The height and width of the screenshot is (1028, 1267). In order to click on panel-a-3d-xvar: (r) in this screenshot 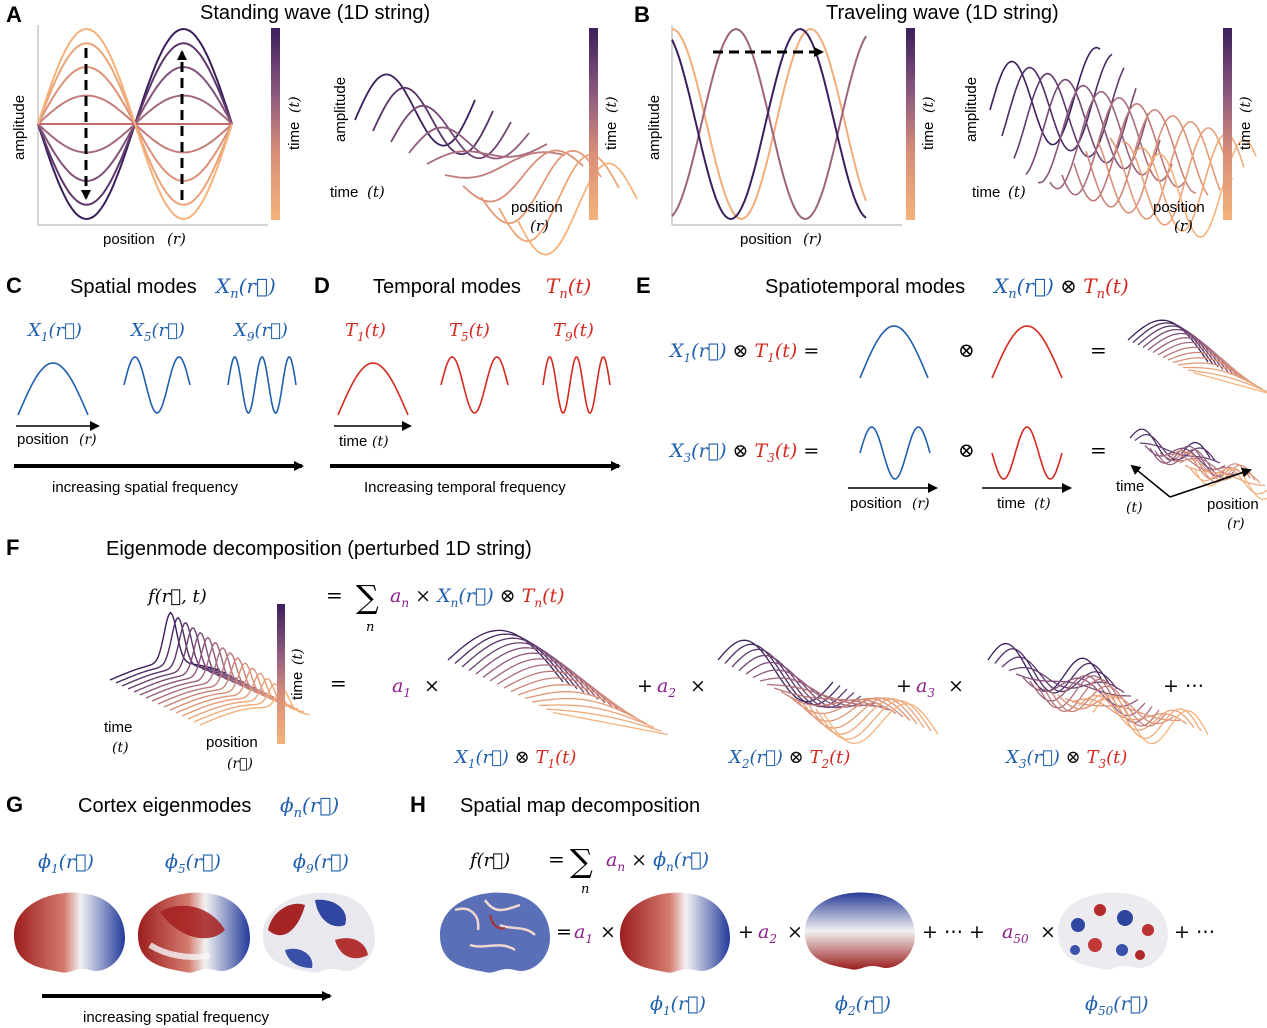, I will do `click(539, 226)`.